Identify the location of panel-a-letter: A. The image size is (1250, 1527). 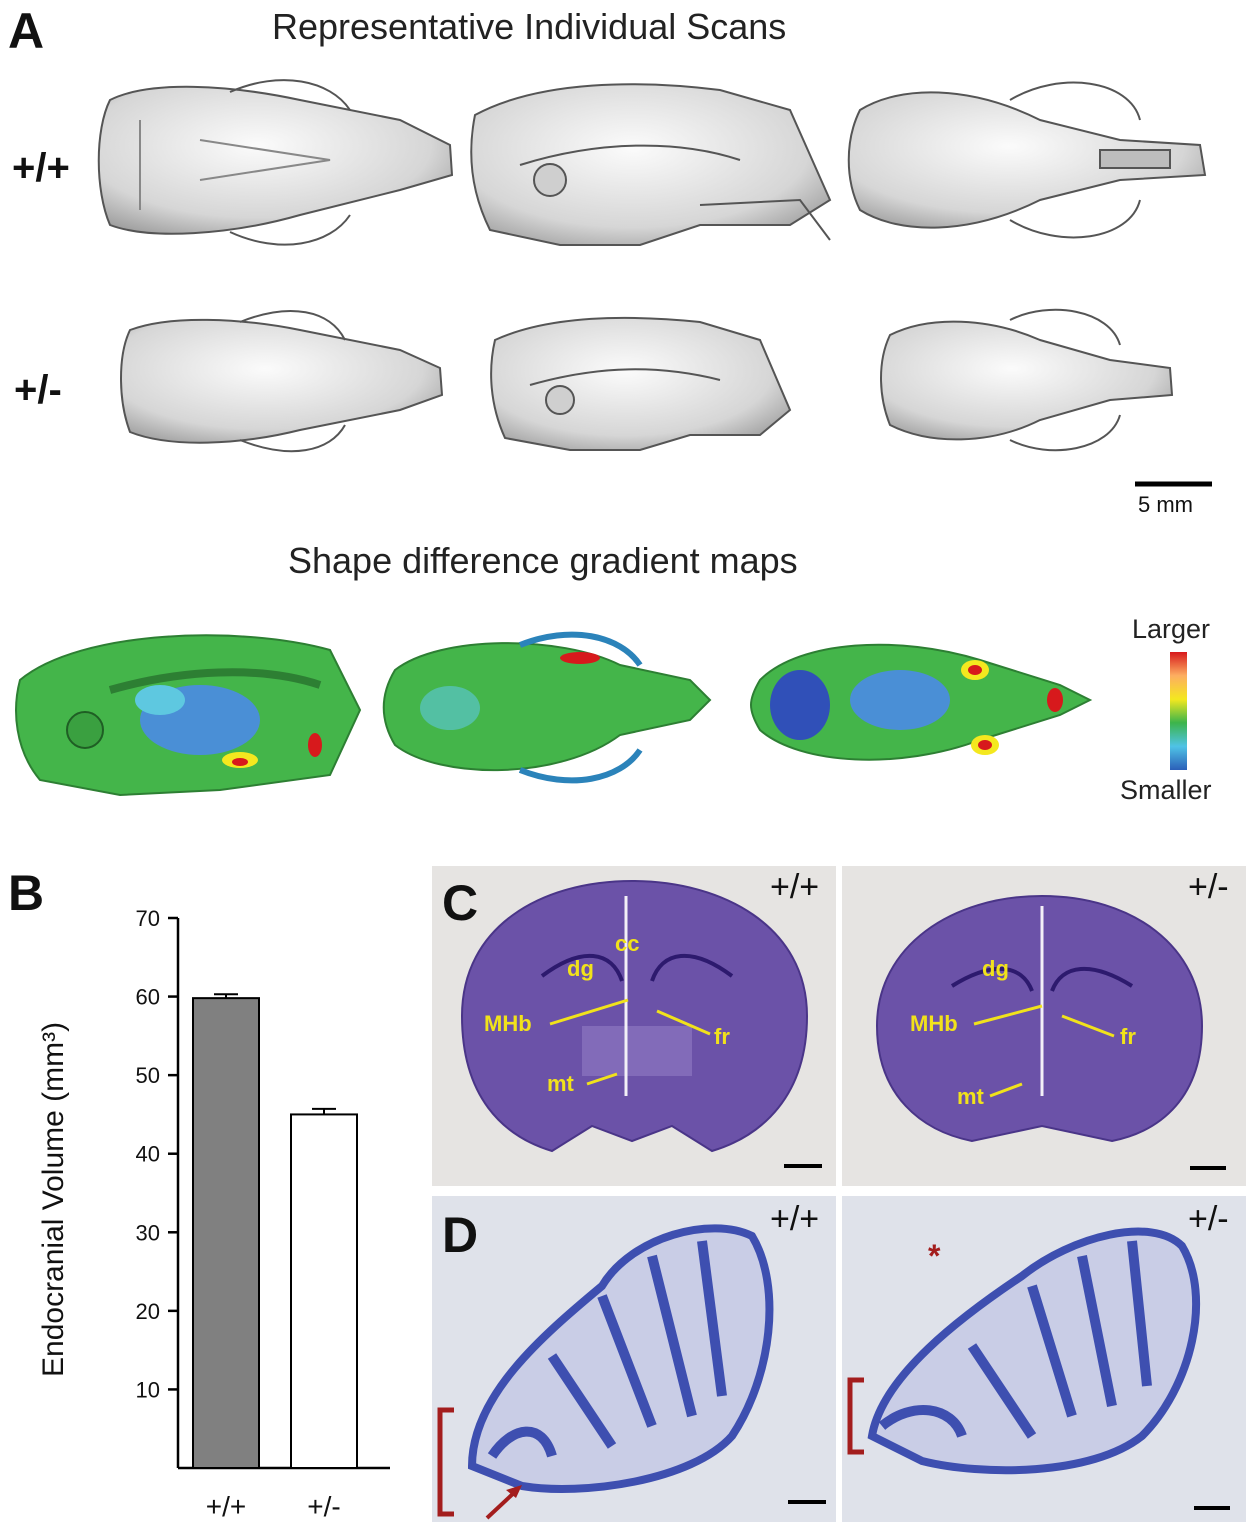
(26, 31).